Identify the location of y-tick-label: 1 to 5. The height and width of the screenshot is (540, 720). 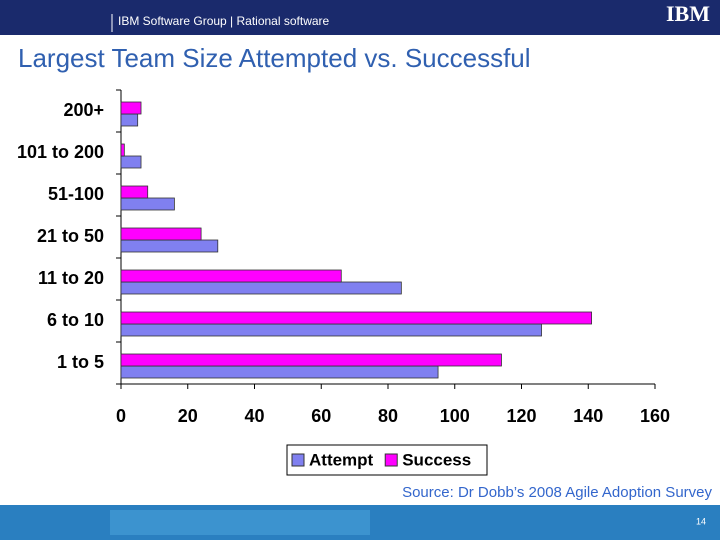
(80, 362).